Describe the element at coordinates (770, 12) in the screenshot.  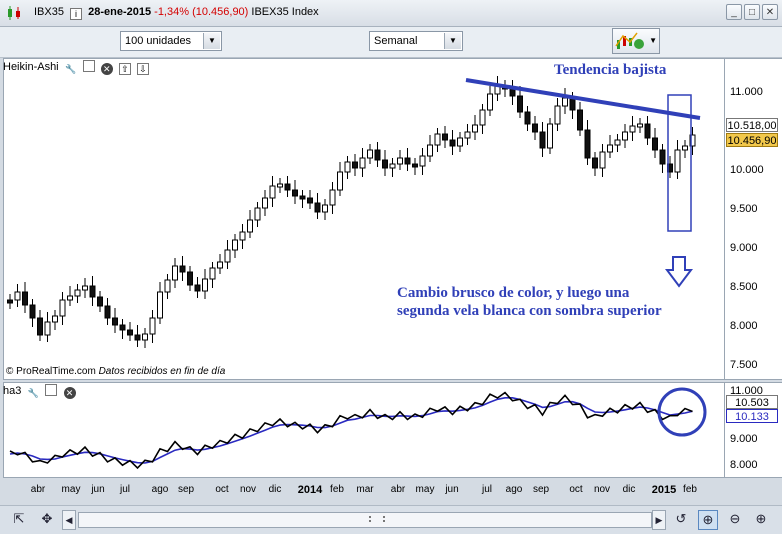
I see `close-button: ✕` at that location.